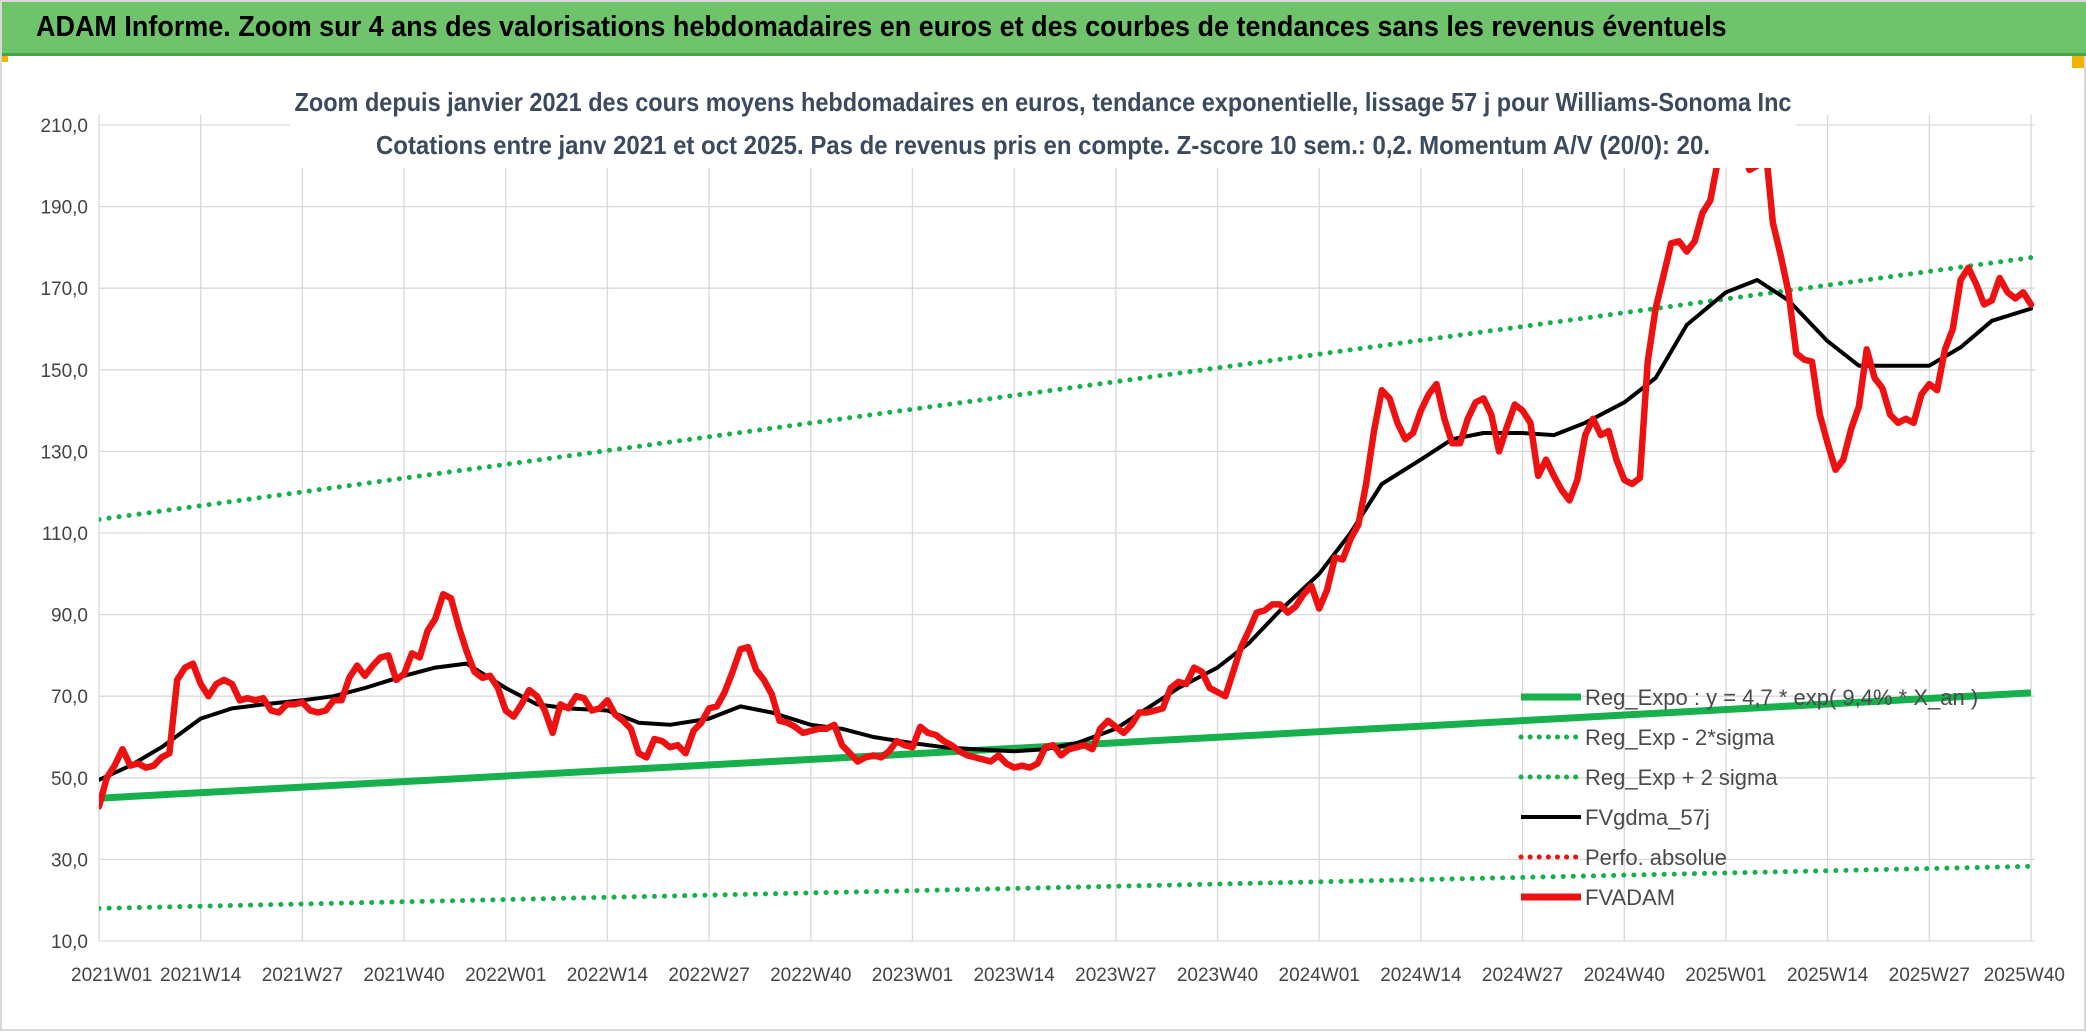 Image resolution: width=2086 pixels, height=1033 pixels. I want to click on x-tick-label: 2022W01, so click(505, 975).